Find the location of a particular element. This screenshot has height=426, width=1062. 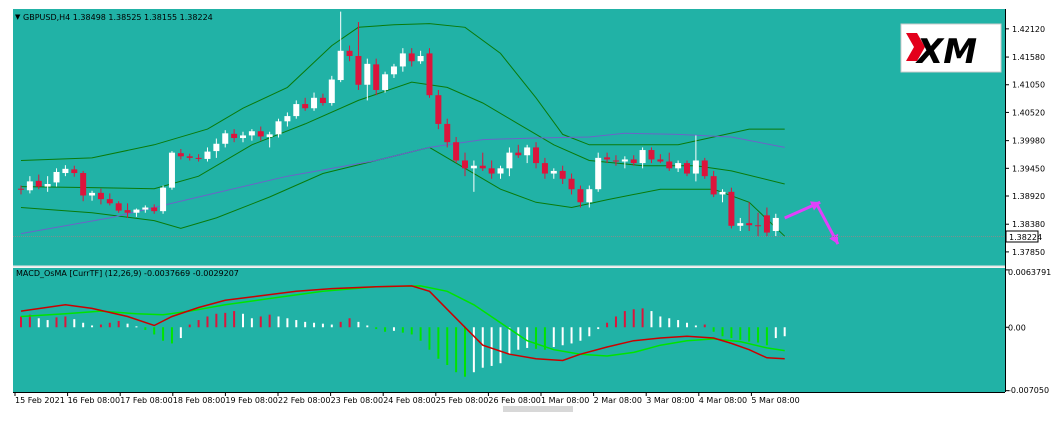

xm-logo-text: XM is located at coordinates (946, 52).